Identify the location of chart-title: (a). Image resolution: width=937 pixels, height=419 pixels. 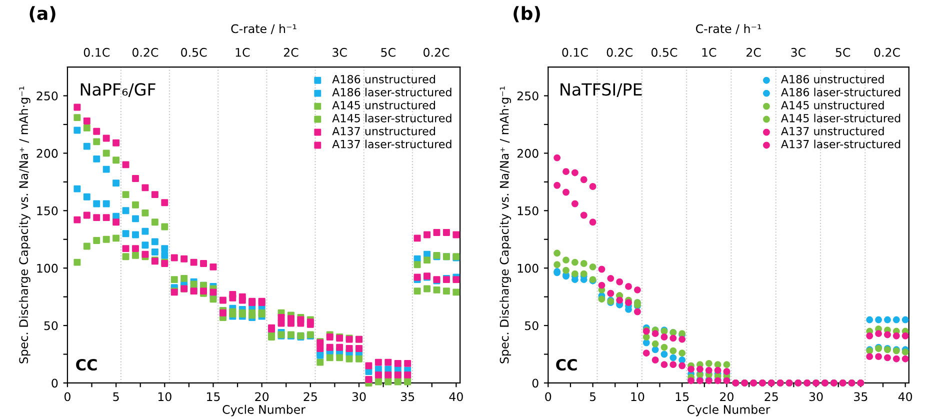
(43, 14).